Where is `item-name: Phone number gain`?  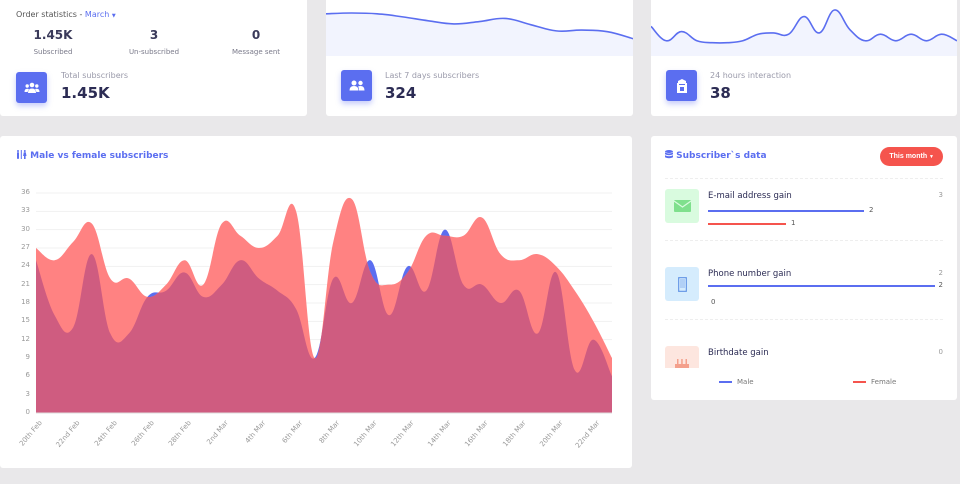
item-name: Phone number gain is located at coordinates (750, 274).